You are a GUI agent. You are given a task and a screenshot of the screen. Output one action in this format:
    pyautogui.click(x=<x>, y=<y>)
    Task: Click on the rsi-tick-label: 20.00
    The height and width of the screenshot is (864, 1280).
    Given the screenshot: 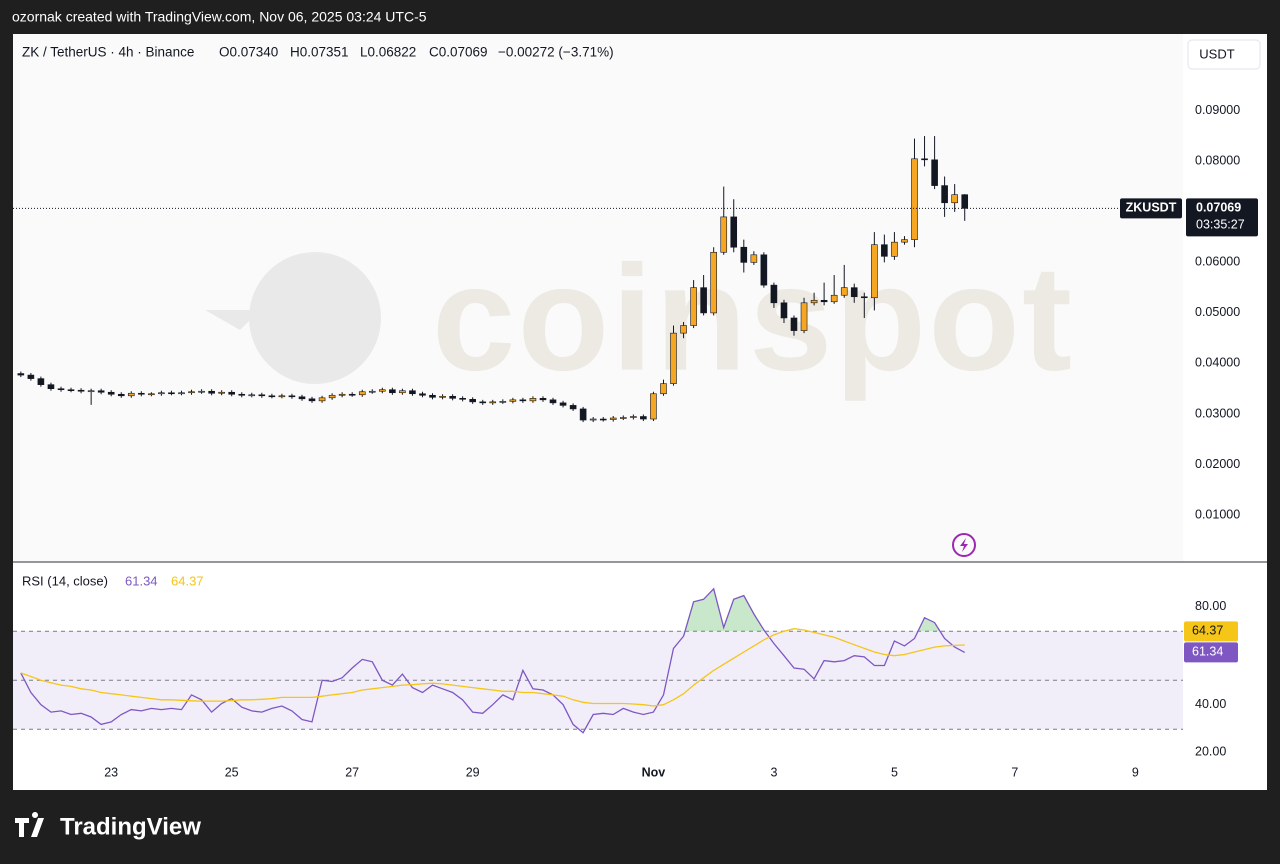 What is the action you would take?
    pyautogui.click(x=1210, y=751)
    